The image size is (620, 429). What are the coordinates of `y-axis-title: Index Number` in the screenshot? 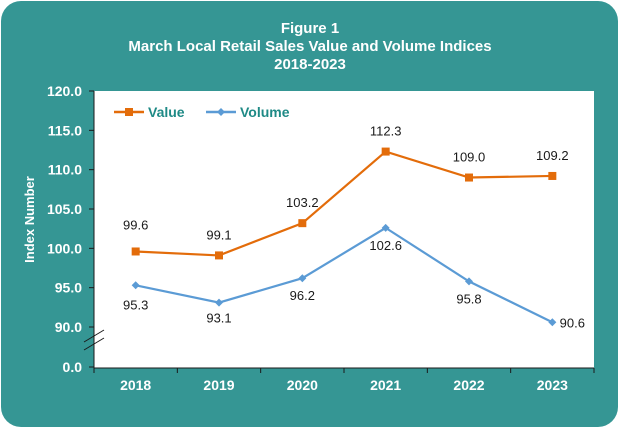 It's located at (29, 219).